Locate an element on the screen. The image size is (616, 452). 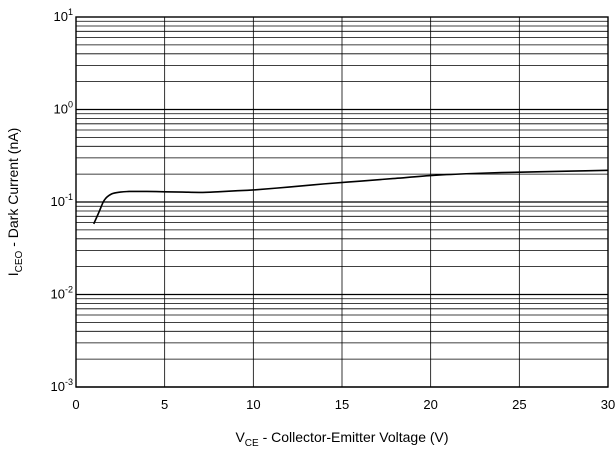
x-tick-label: 5 is located at coordinates (164, 404).